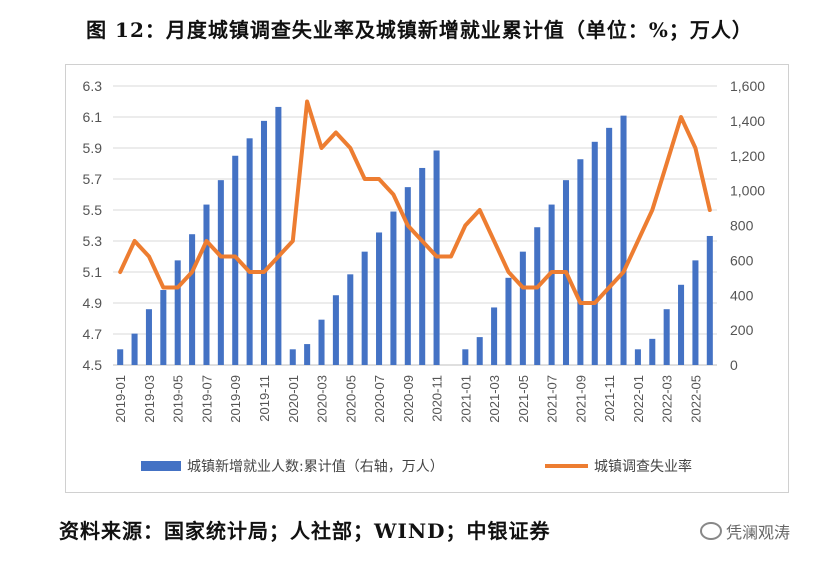 The width and height of the screenshot is (839, 564). I want to click on y-right-tick-label: 600, so click(742, 260).